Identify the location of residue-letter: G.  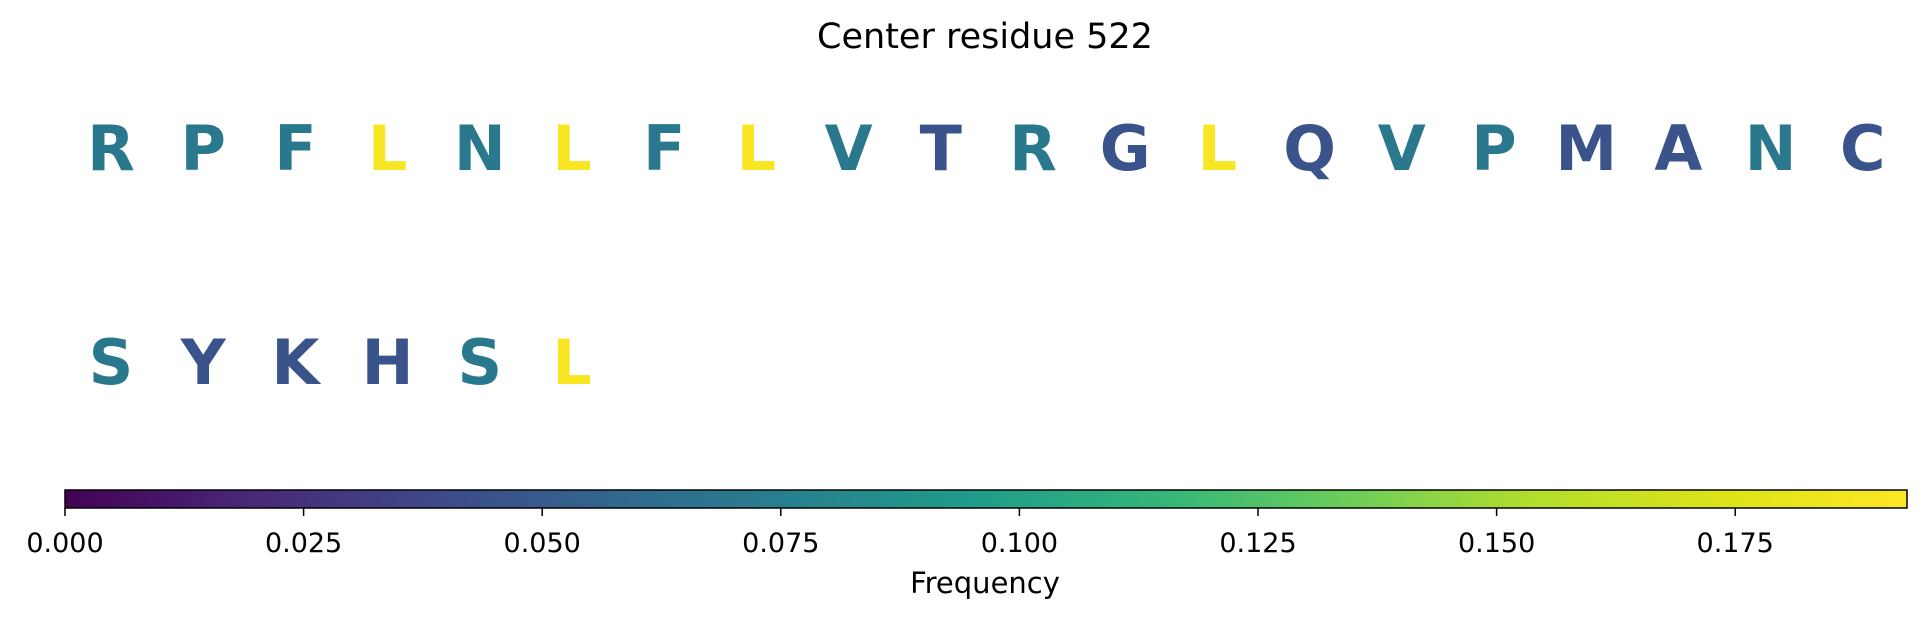
(1125, 148).